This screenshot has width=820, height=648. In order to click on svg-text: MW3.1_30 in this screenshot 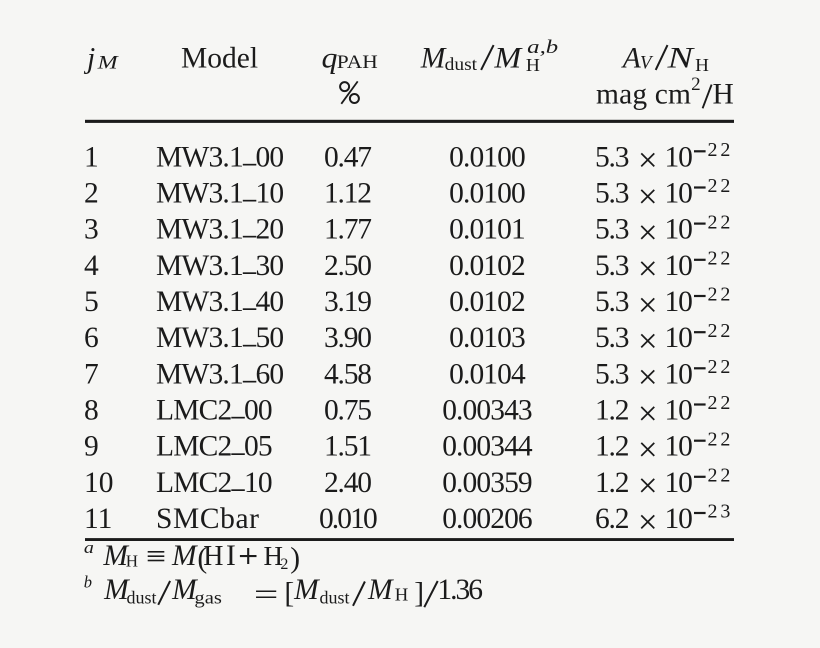, I will do `click(219, 260)`.